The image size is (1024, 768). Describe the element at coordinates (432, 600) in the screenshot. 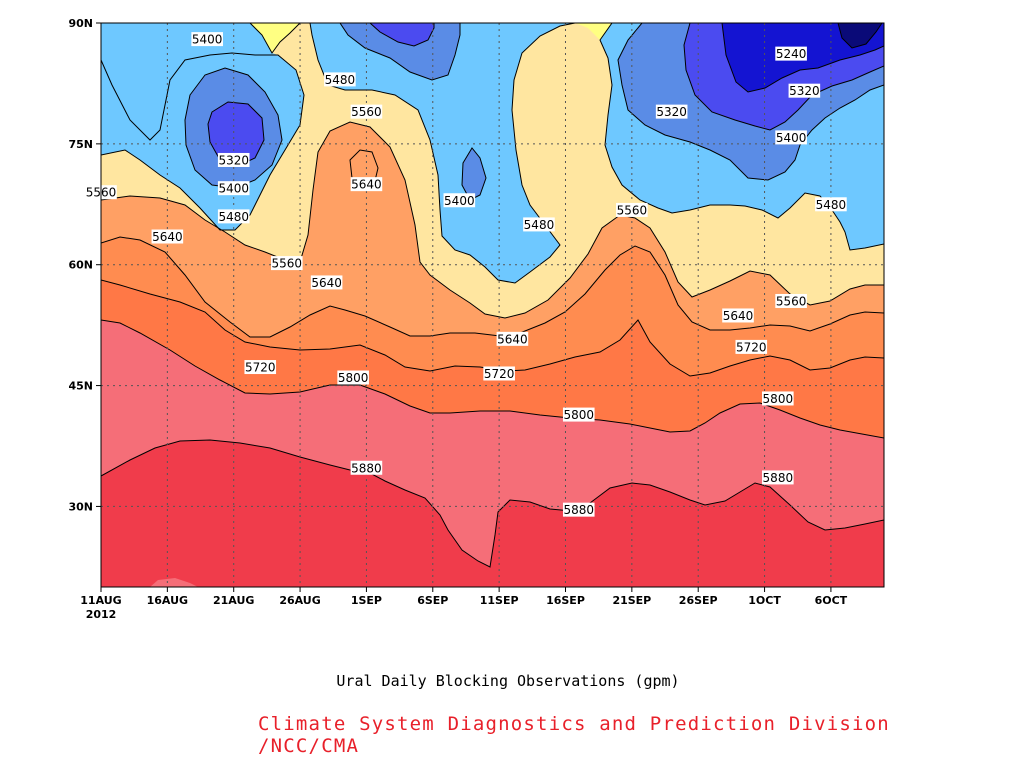

I see `x-tick-label: 6SEP` at that location.